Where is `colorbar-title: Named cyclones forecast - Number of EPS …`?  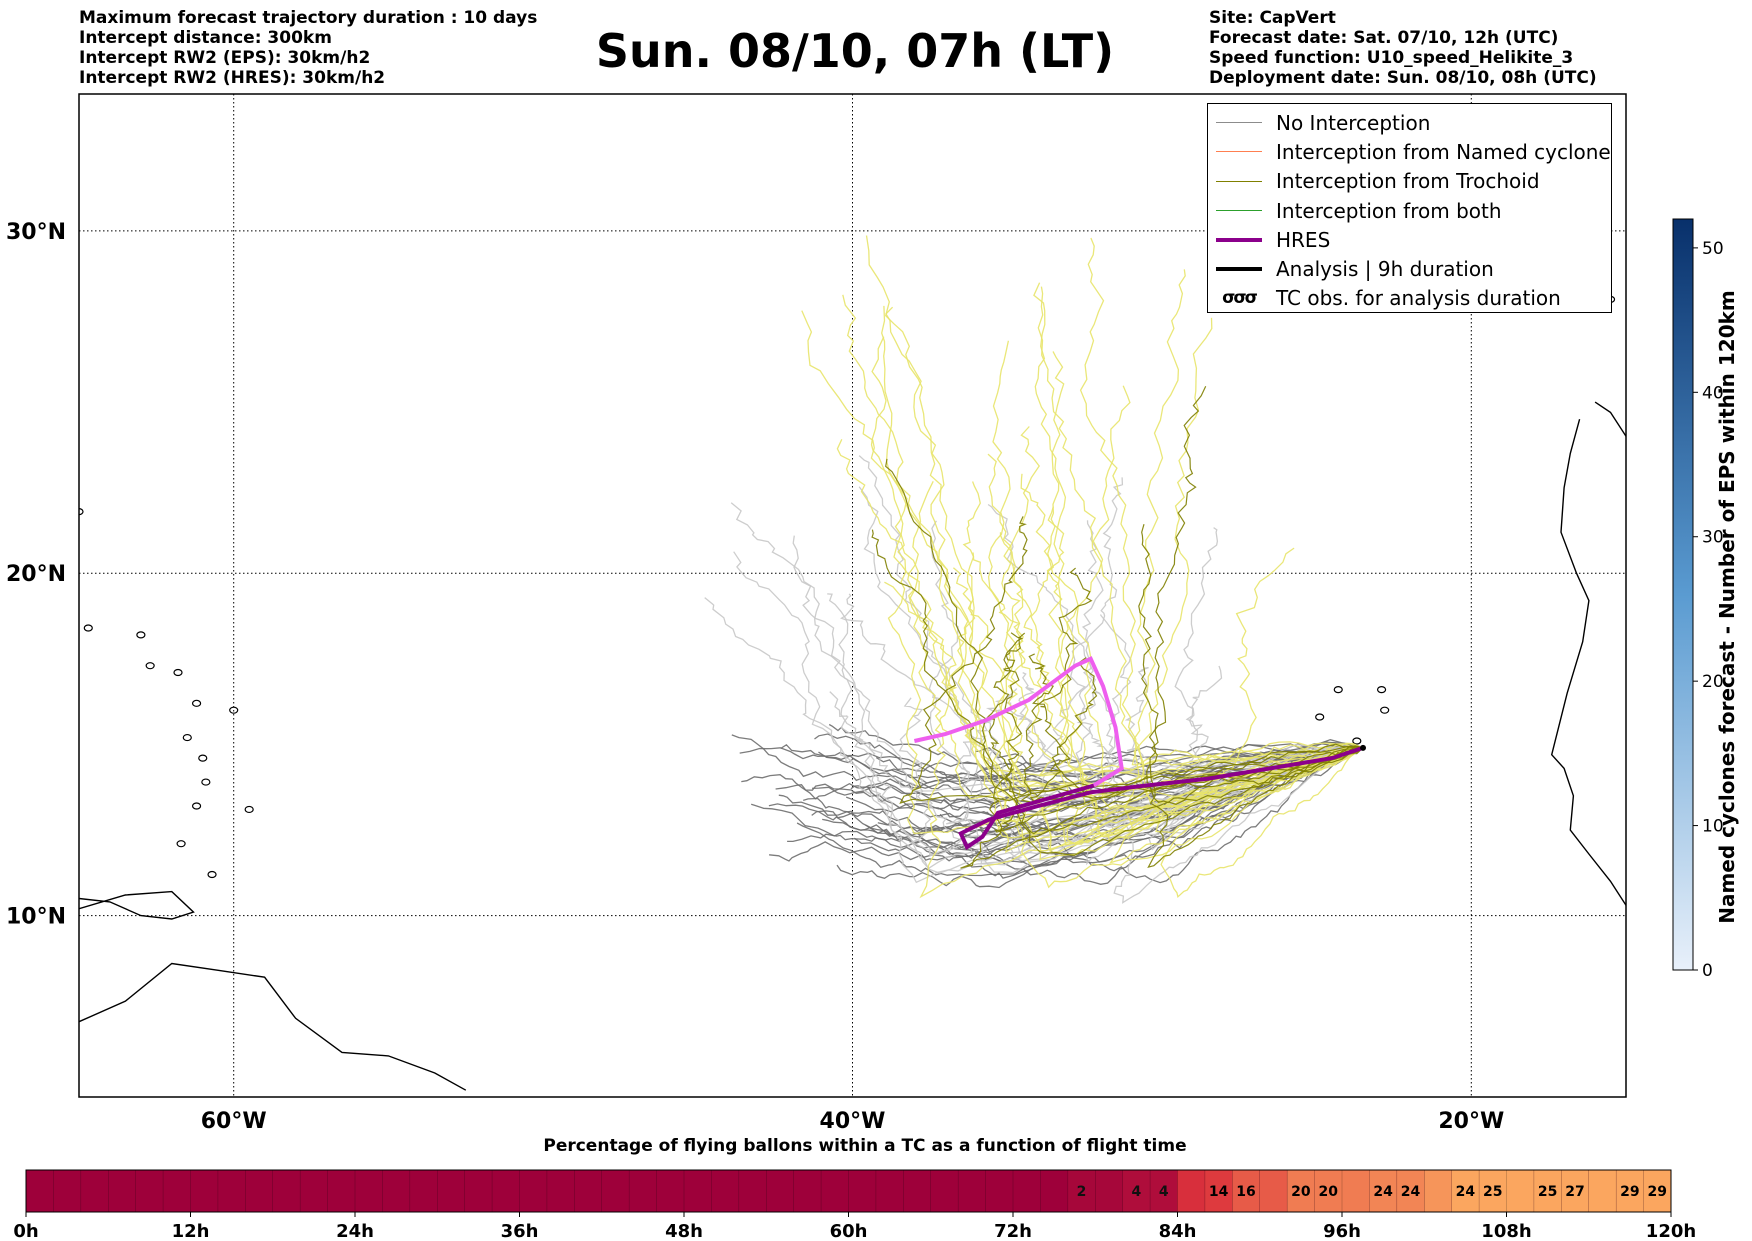 colorbar-title: Named cyclones forecast - Number of EPS … is located at coordinates (1727, 607).